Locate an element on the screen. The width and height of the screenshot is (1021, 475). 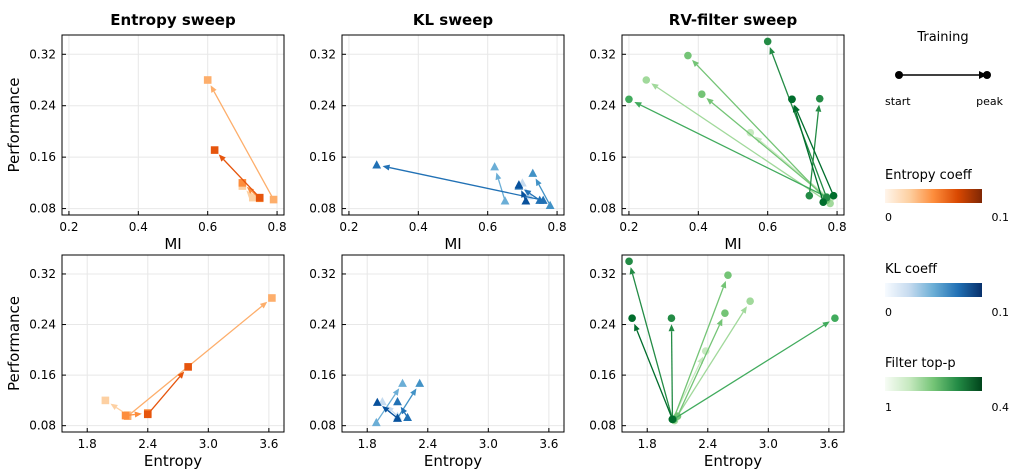
kl-colorbar is located at coordinates (933, 290).